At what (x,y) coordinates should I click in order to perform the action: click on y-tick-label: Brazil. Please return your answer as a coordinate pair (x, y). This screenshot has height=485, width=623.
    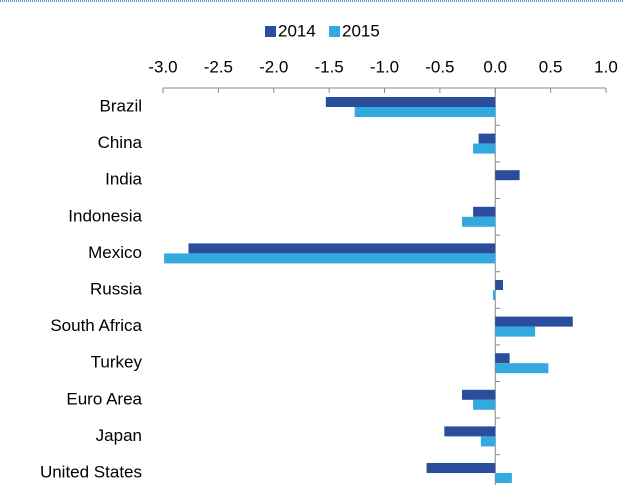
    Looking at the image, I should click on (120, 105).